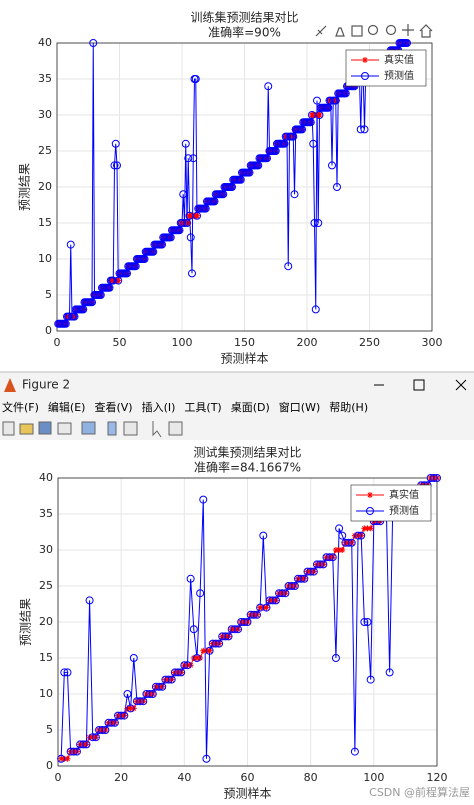 The image size is (474, 805). Describe the element at coordinates (247, 793) in the screenshot. I see `x-axis-label: 预测样本` at that location.